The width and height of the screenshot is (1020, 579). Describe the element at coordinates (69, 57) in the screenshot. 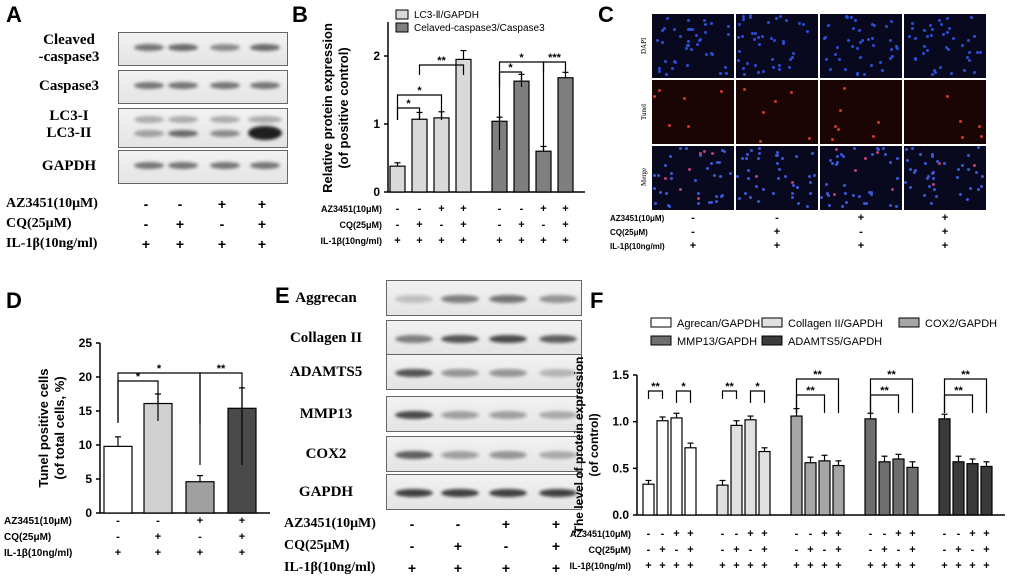

I see `band-label-line: -caspase3` at that location.